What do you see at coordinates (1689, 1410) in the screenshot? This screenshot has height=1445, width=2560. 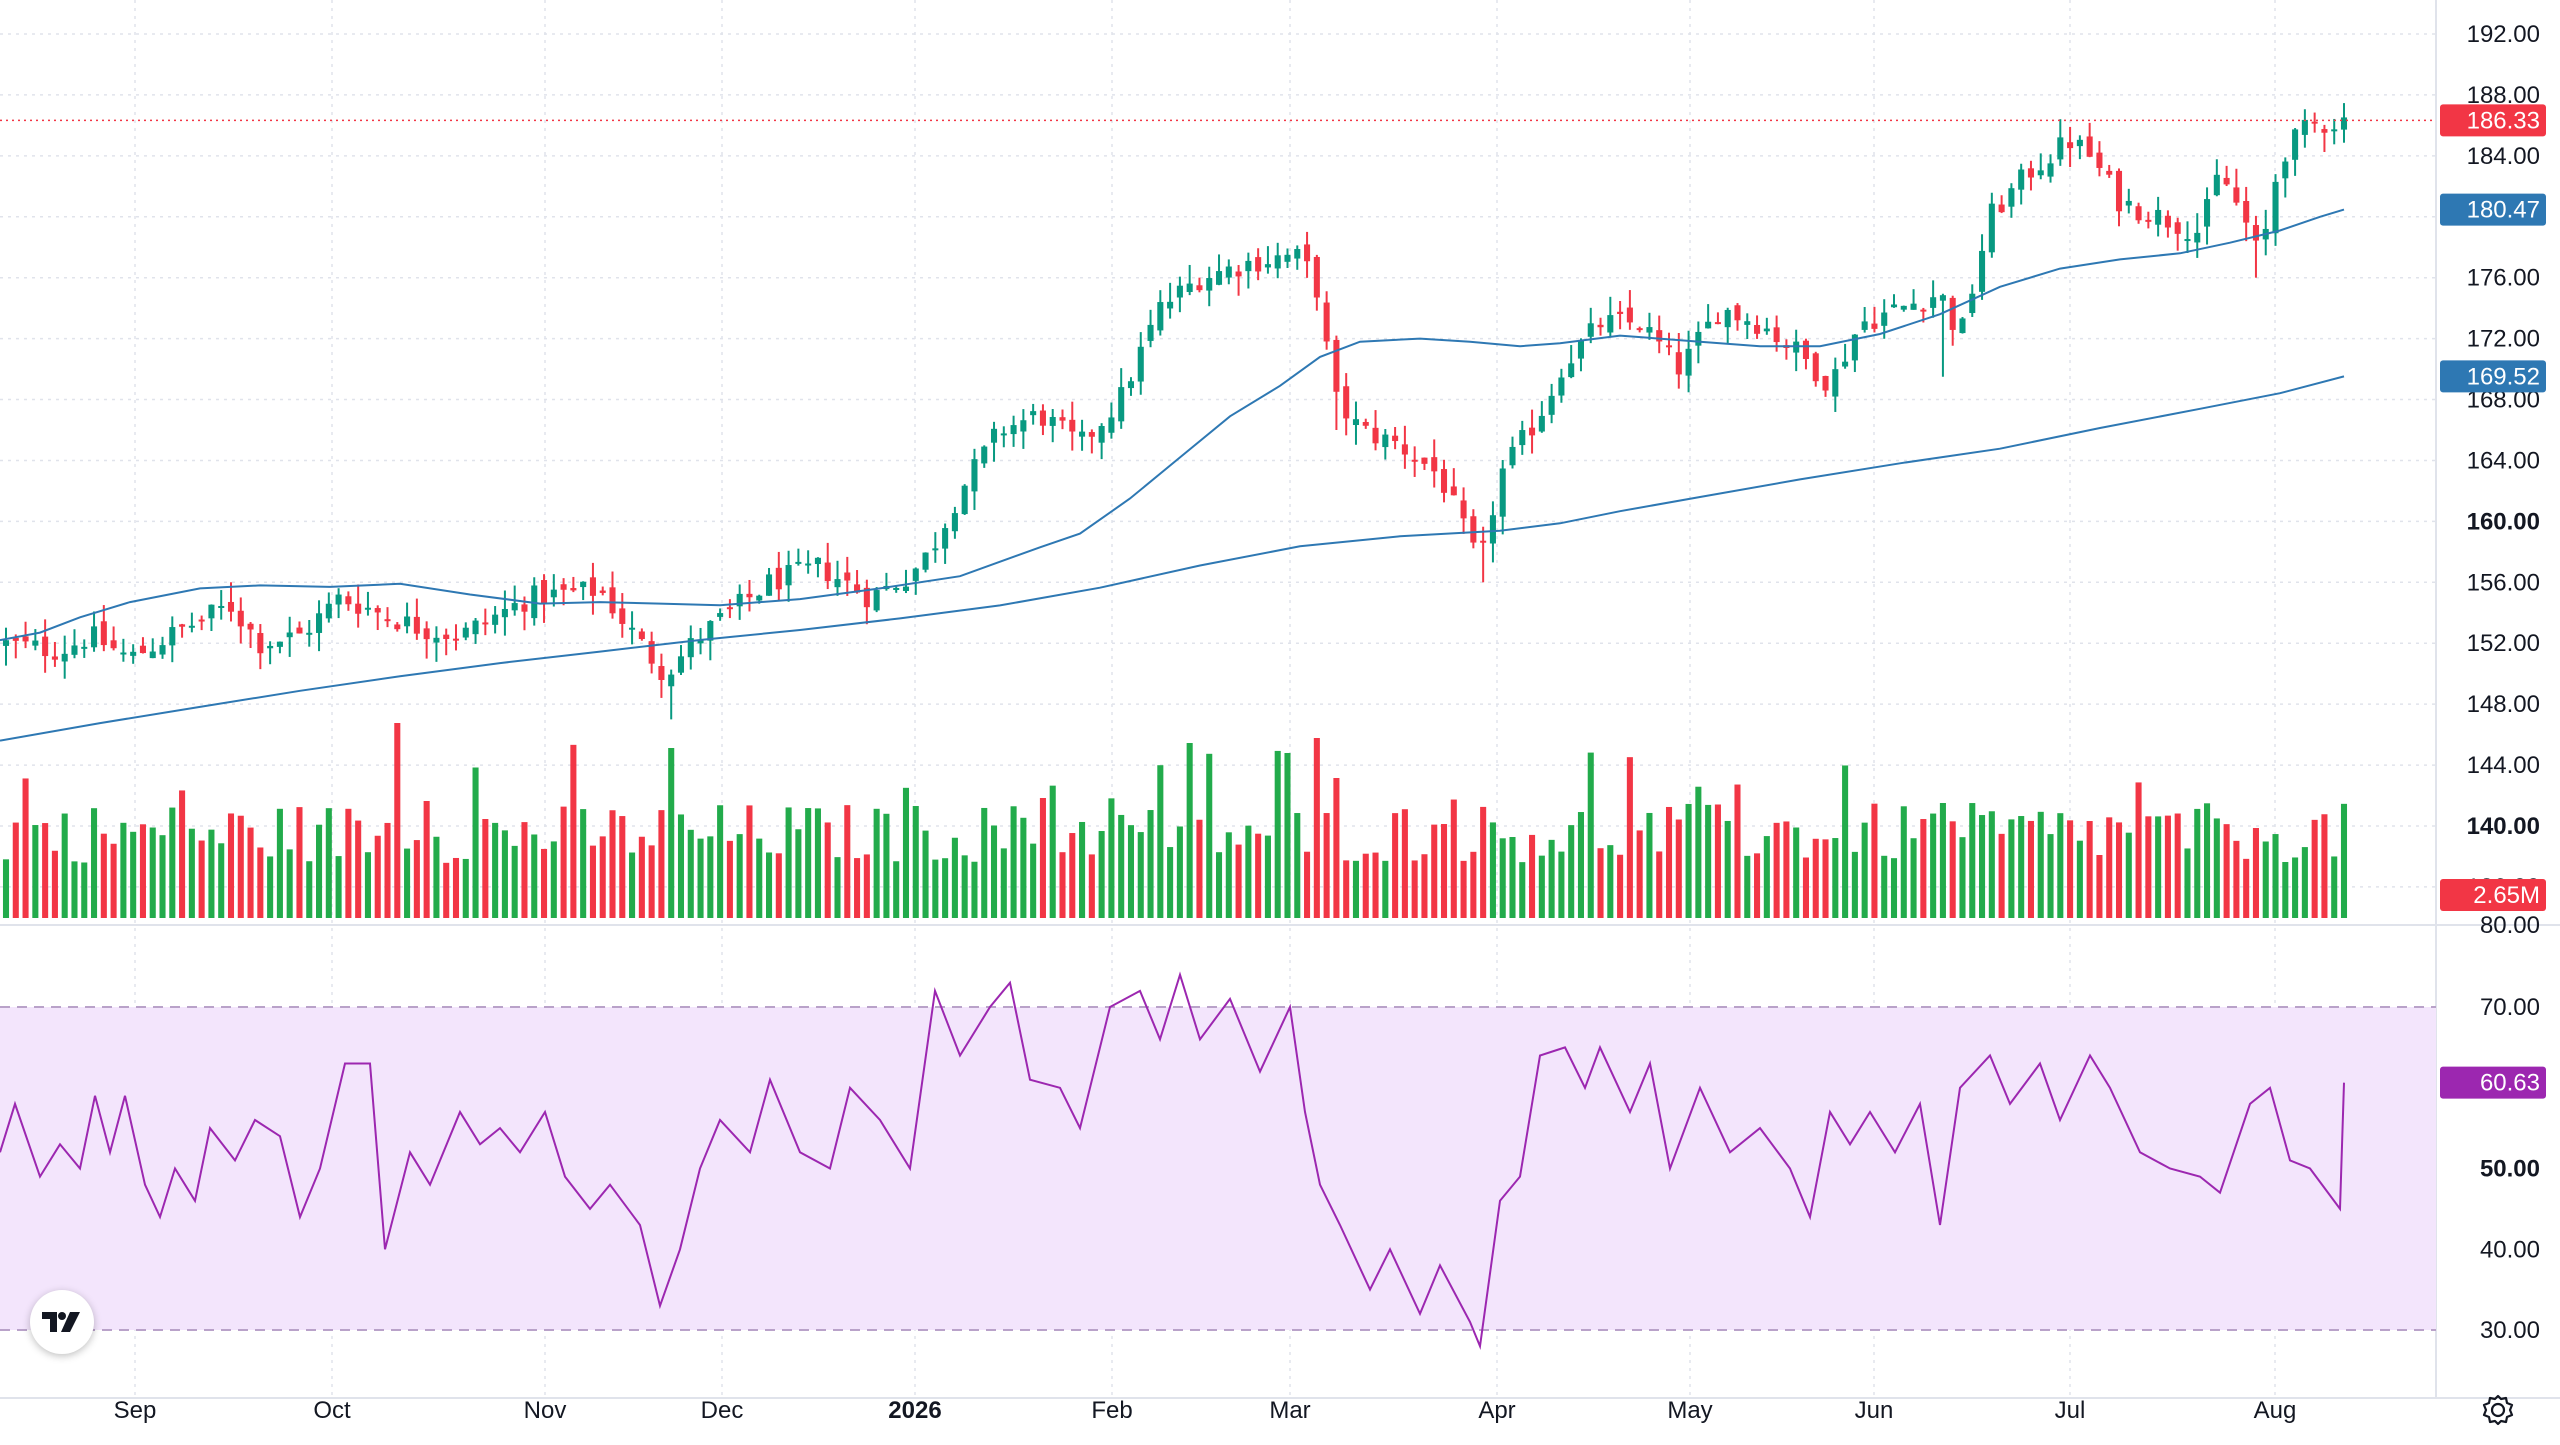 I see `time-tick-label: May` at bounding box center [1689, 1410].